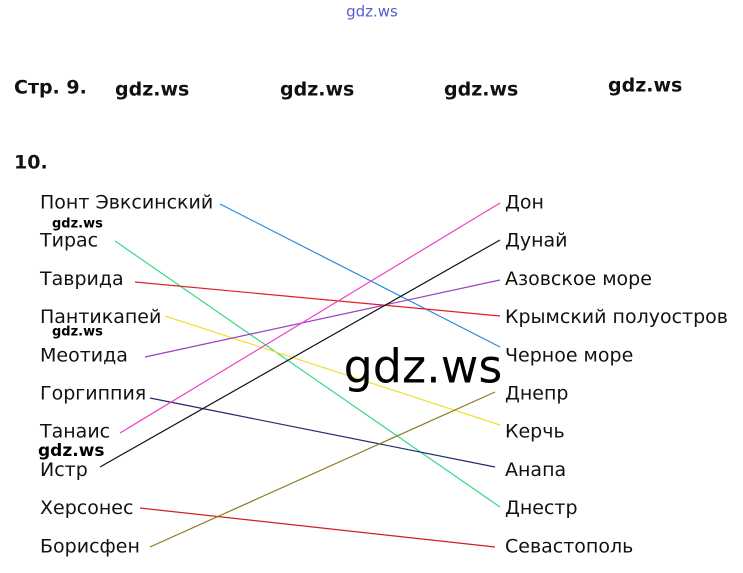  I want to click on right-item: Дон, so click(524, 203).